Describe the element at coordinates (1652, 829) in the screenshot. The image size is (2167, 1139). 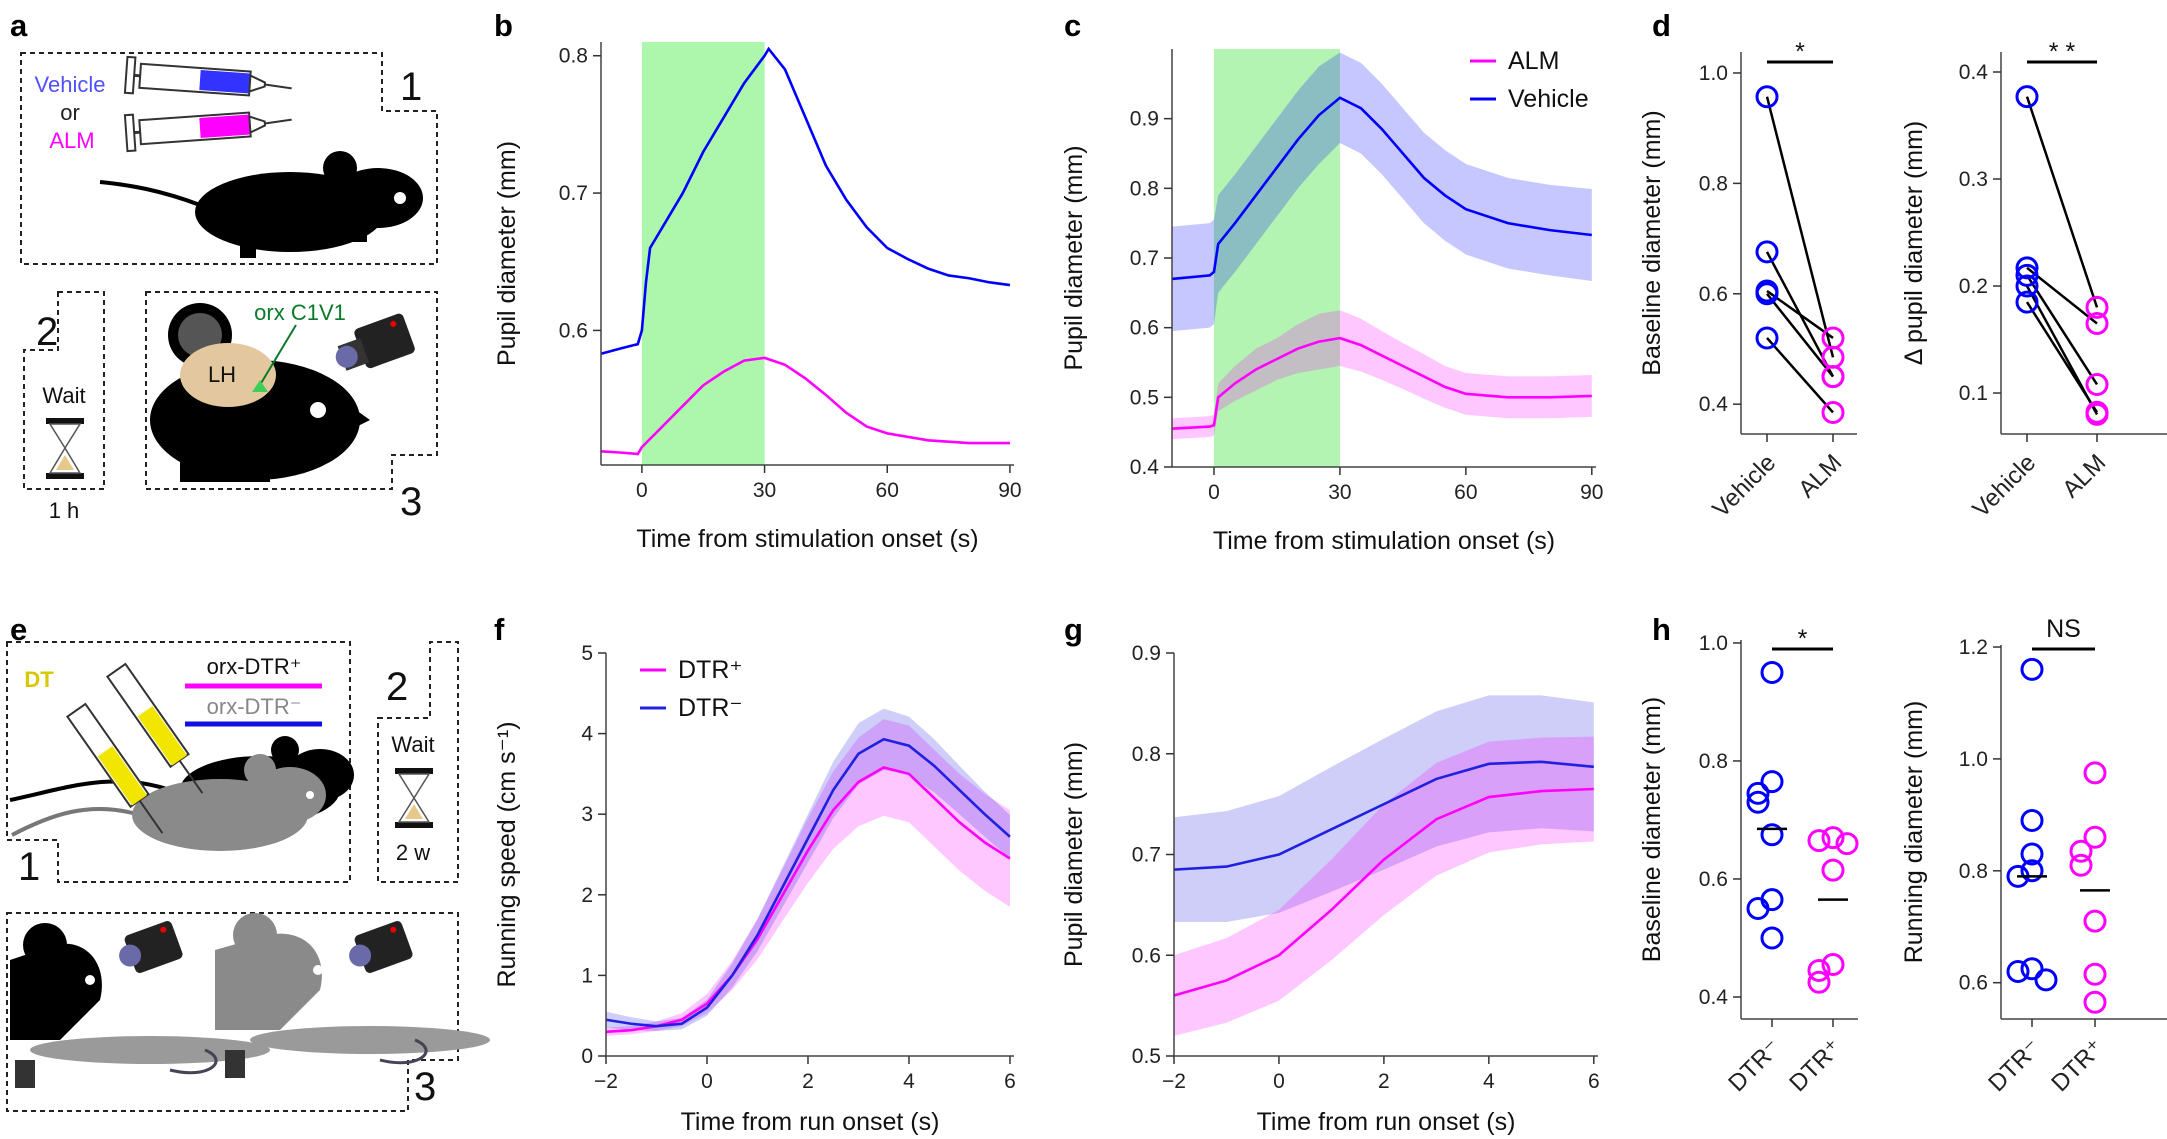
I see `y-axis-label: Baseline diameter (mm)` at that location.